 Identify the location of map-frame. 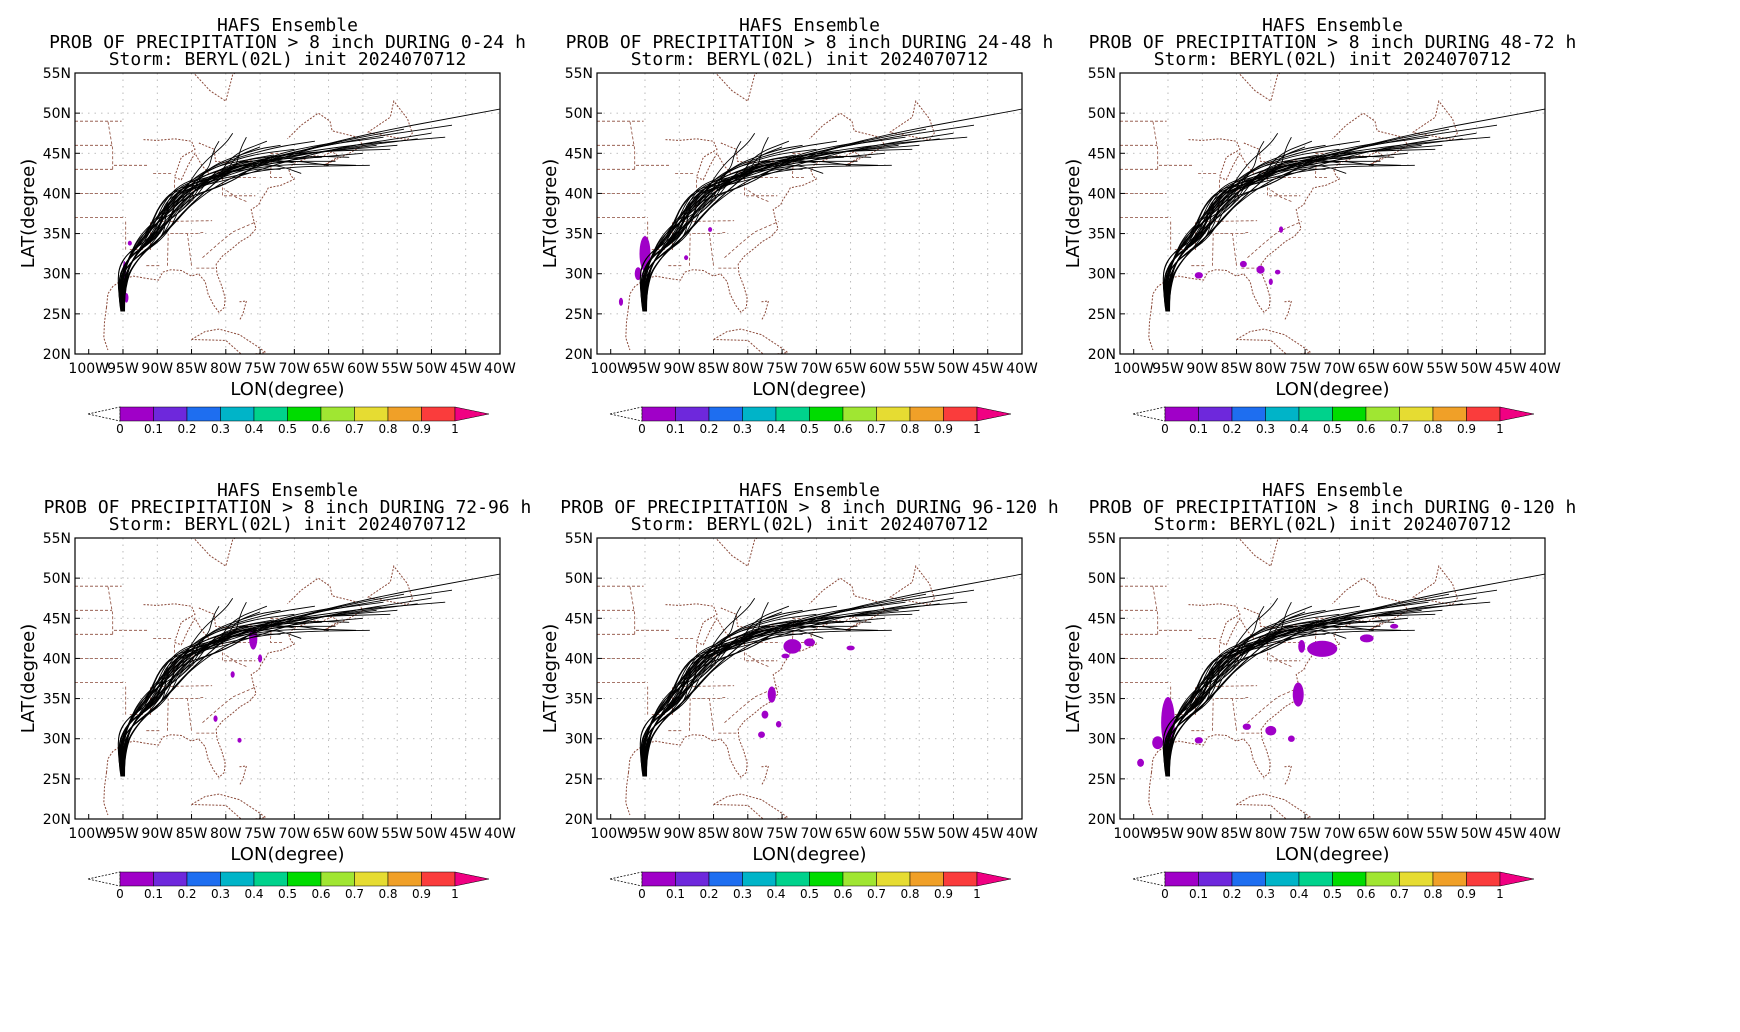
(809, 678).